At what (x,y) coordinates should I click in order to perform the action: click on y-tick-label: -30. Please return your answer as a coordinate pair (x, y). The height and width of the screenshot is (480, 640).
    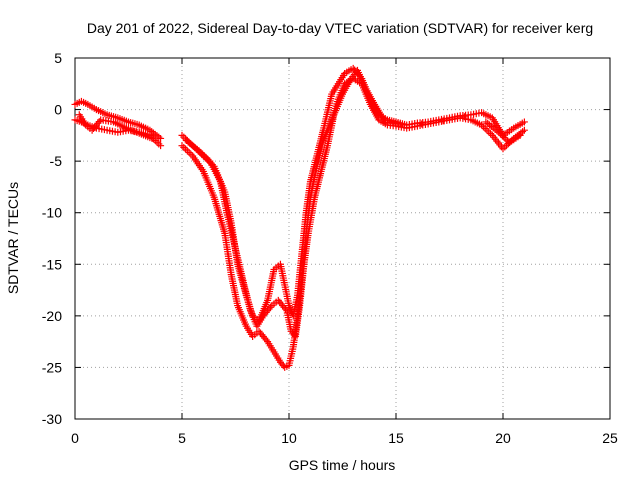
    Looking at the image, I should click on (52, 419).